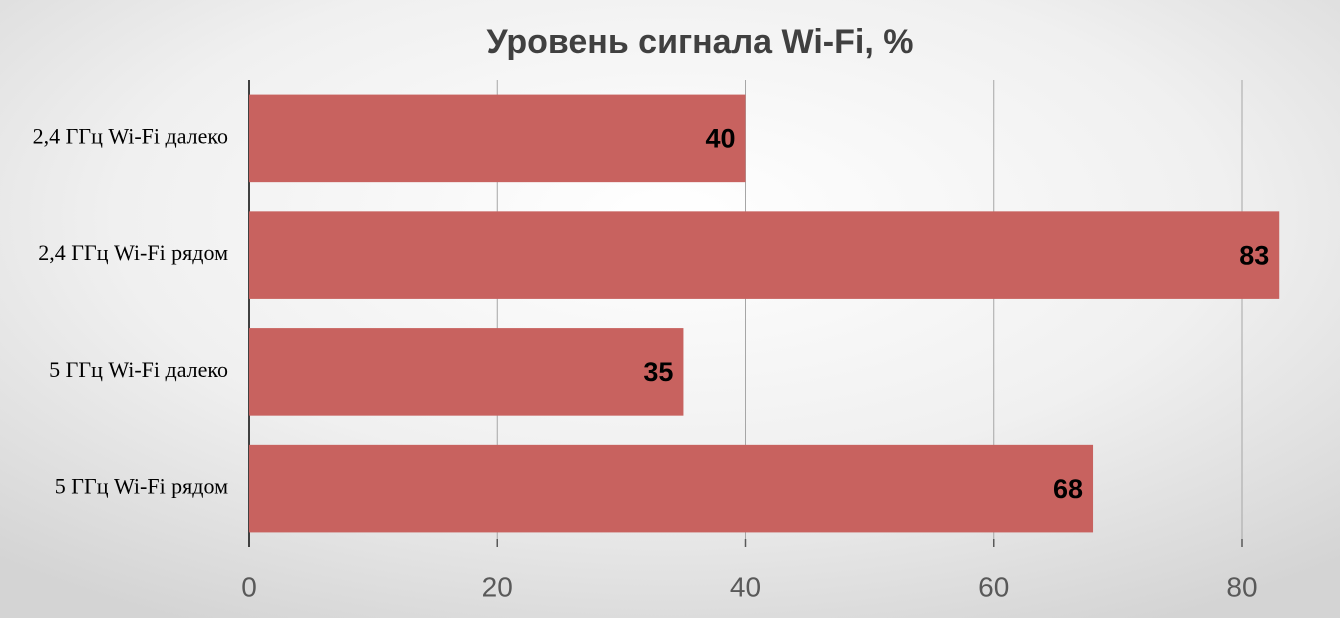  I want to click on y-tick-label: 5 ГГц Wi-Fi рядом, so click(141, 486).